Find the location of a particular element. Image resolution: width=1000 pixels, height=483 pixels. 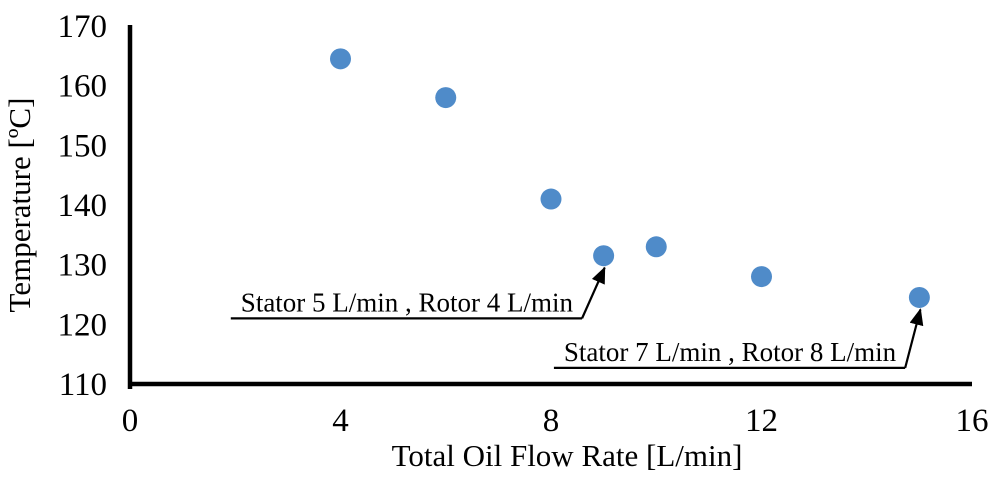

y-tick-label: 150 is located at coordinates (83, 146).